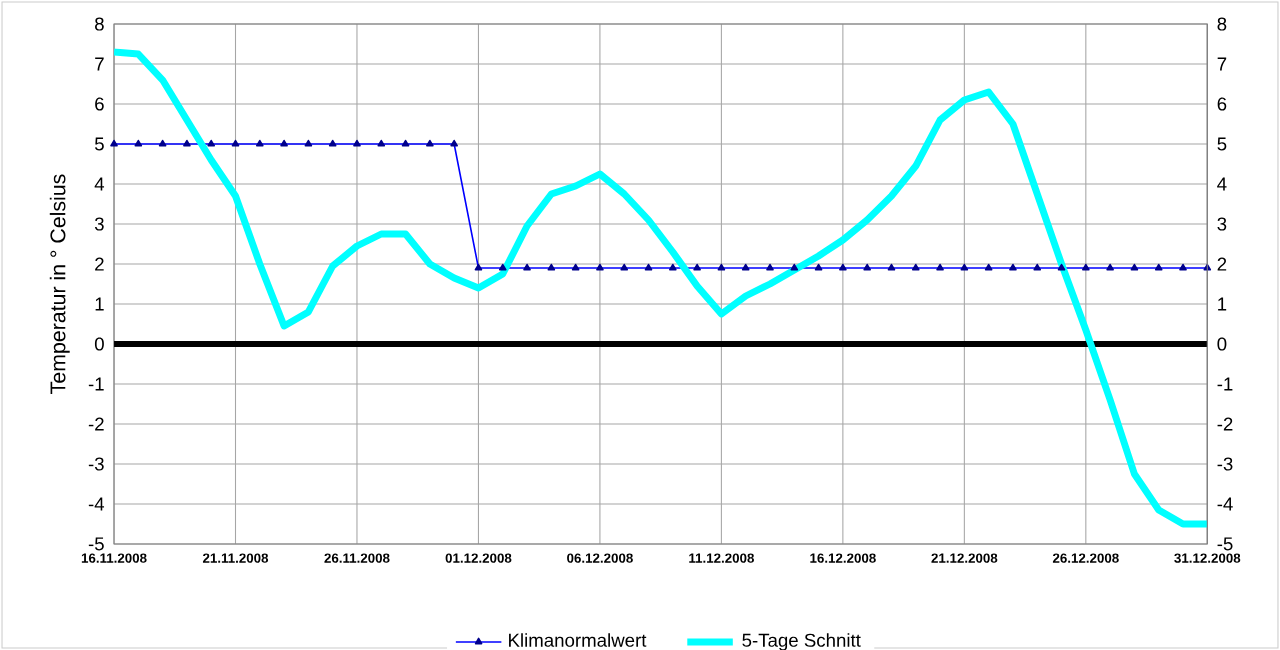 Image resolution: width=1280 pixels, height=650 pixels. What do you see at coordinates (99, 64) in the screenshot?
I see `y-tick-label: 7` at bounding box center [99, 64].